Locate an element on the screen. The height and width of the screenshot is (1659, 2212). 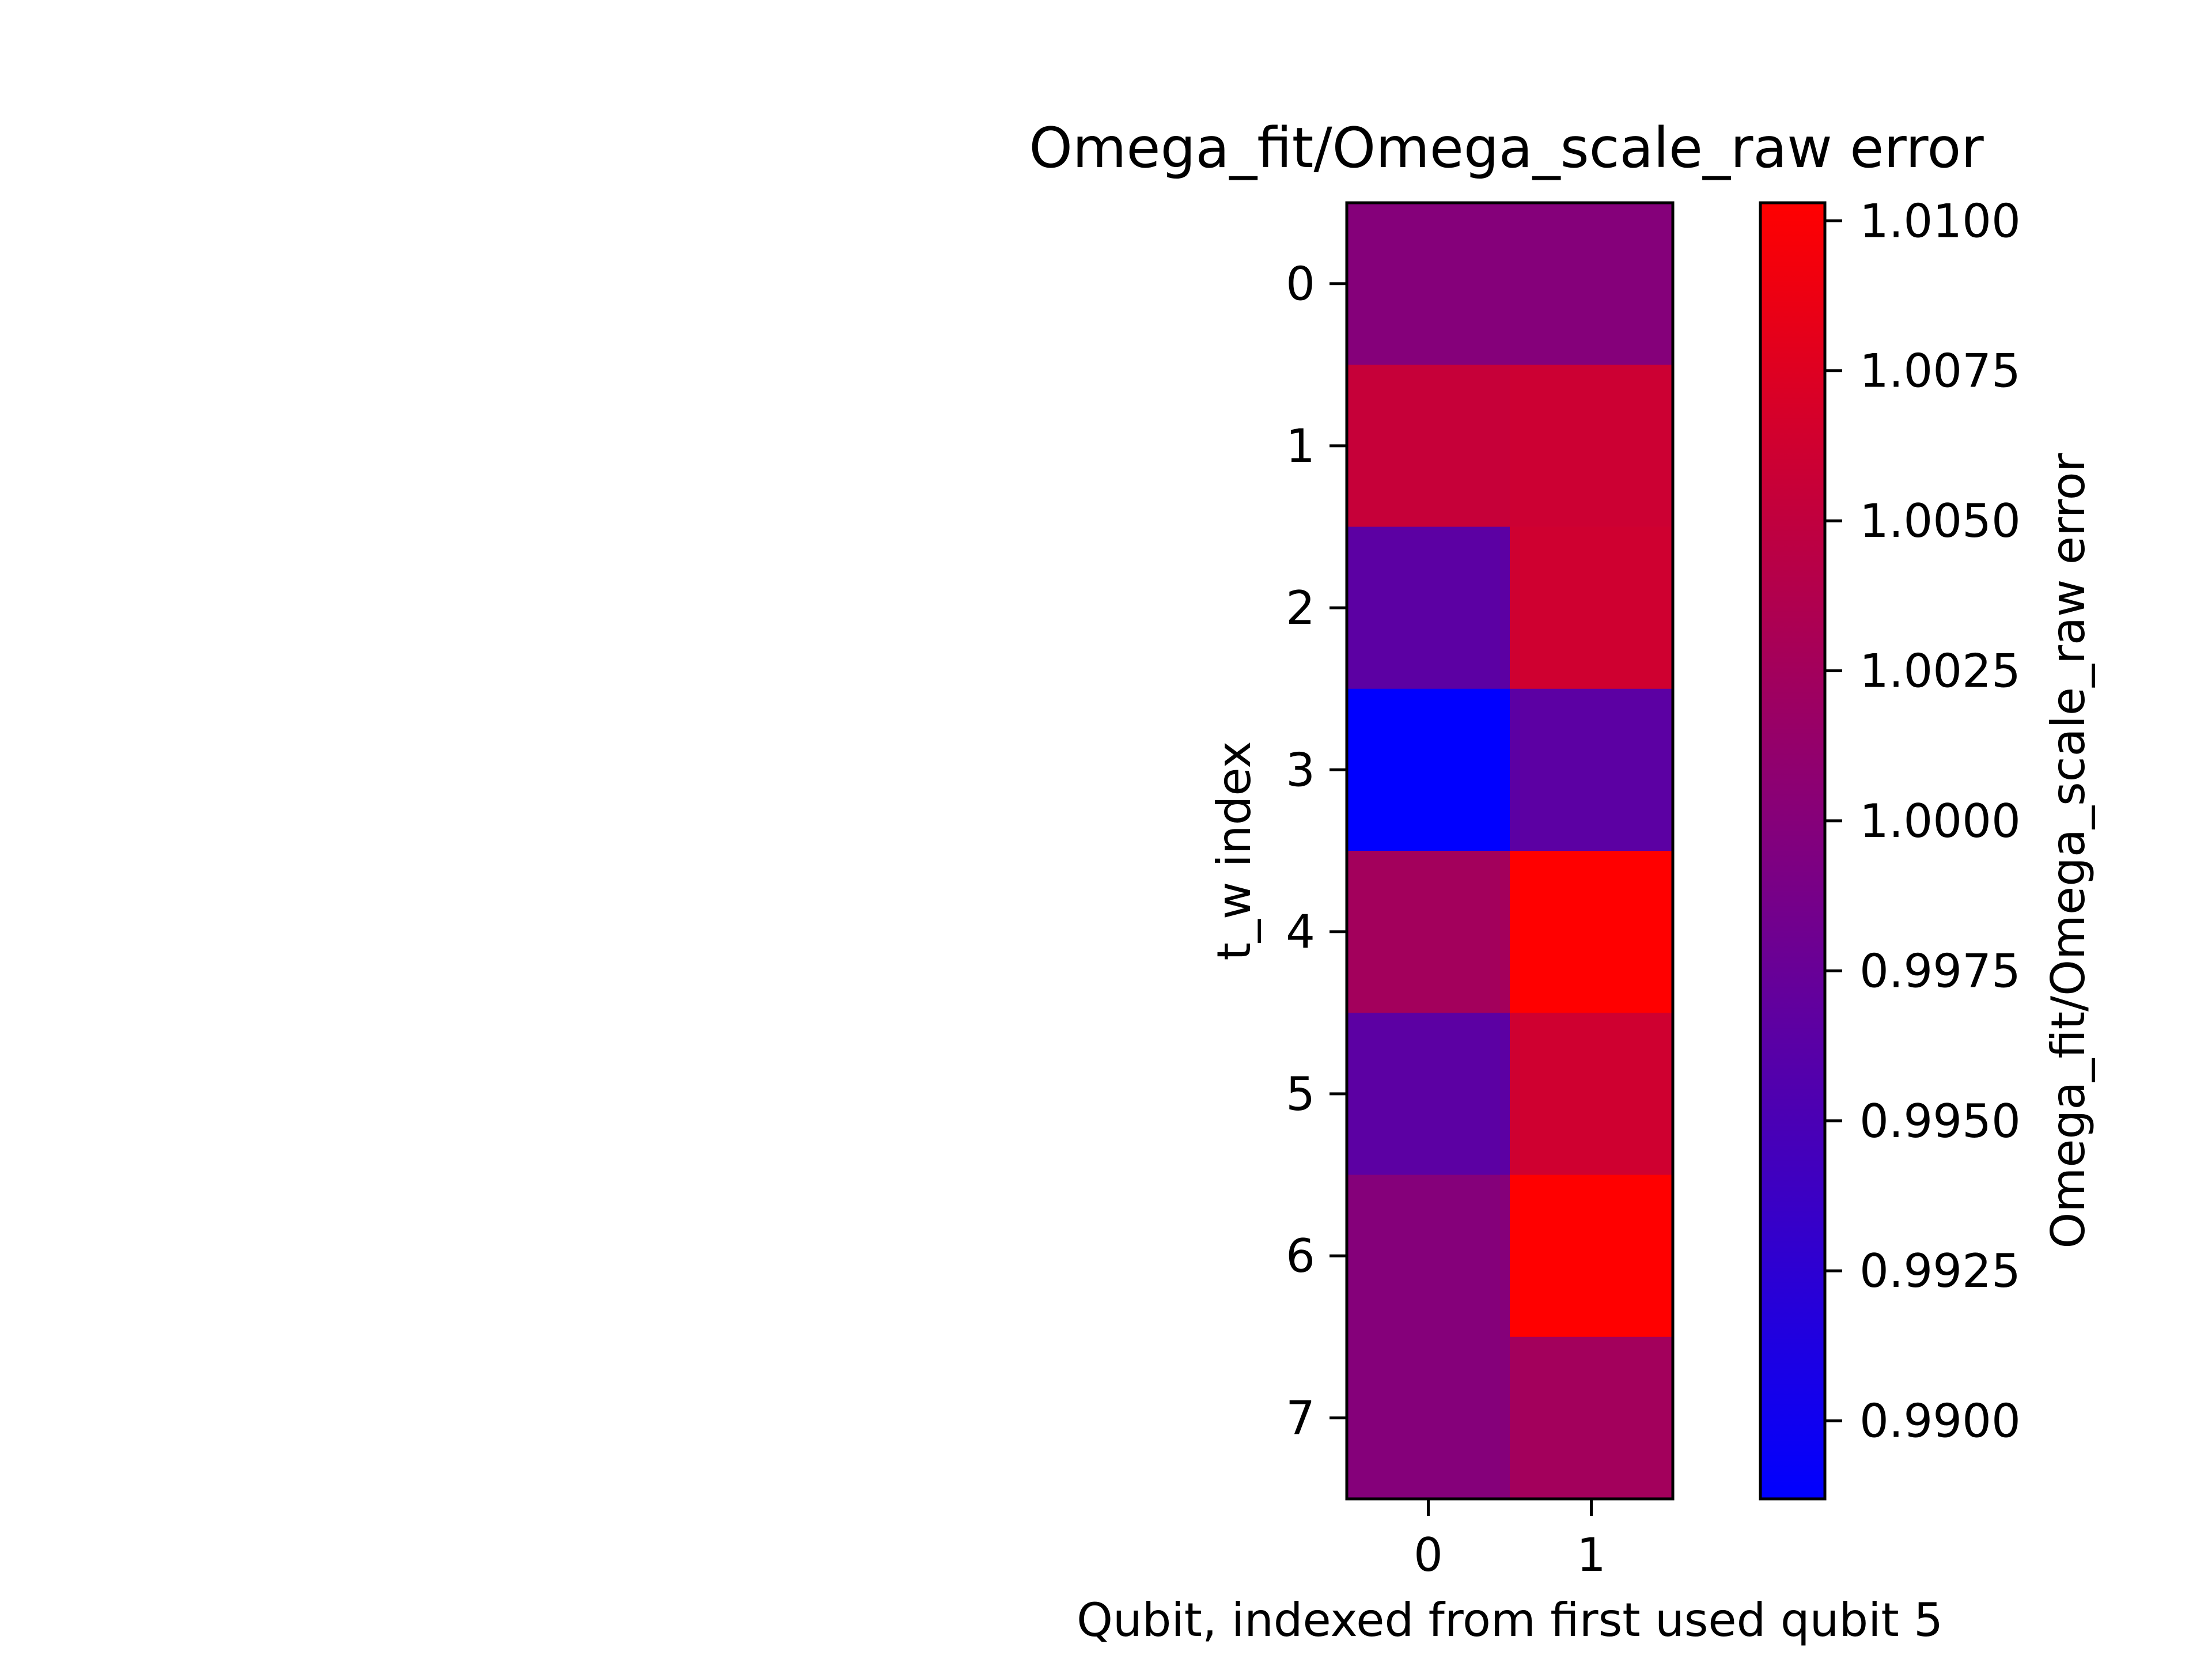
y-tick-label: 6 is located at coordinates (1300, 1256).